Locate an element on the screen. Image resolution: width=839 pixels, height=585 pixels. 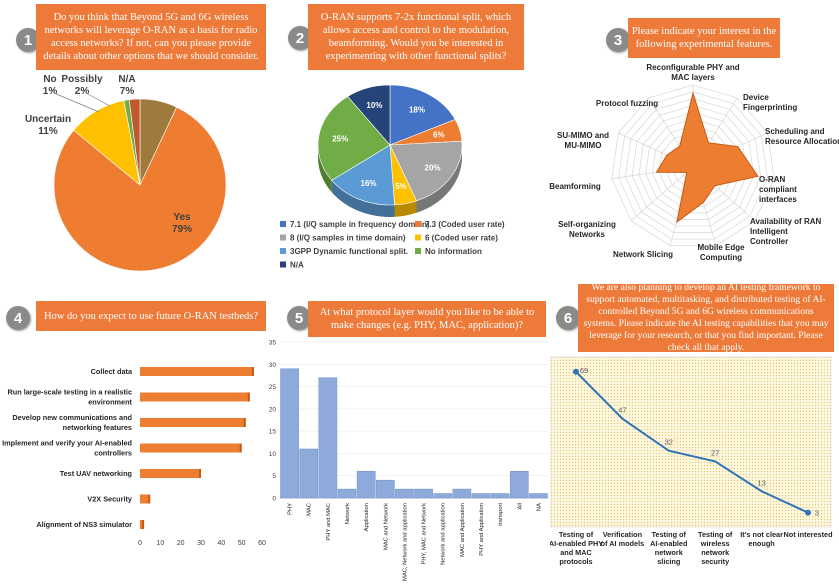
hbar-category-label: Collect data is located at coordinates (112, 371).